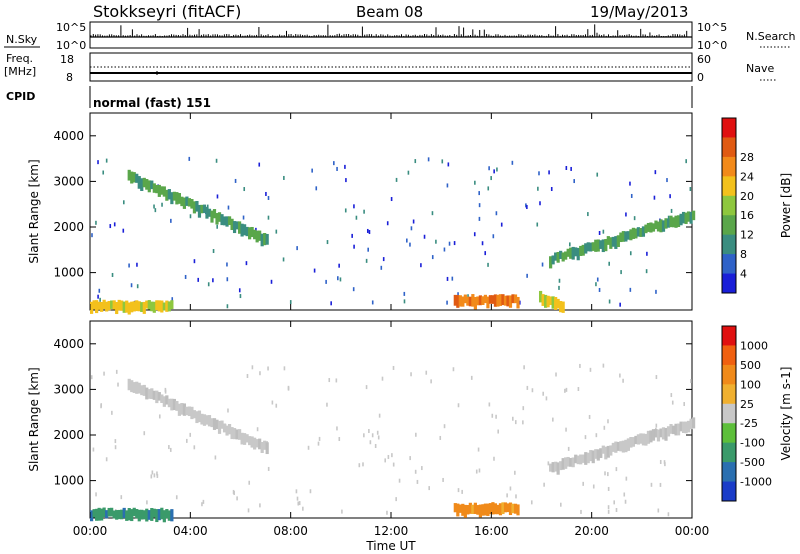  What do you see at coordinates (756, 482) in the screenshot?
I see `colorbar-tick-label: -1000` at bounding box center [756, 482].